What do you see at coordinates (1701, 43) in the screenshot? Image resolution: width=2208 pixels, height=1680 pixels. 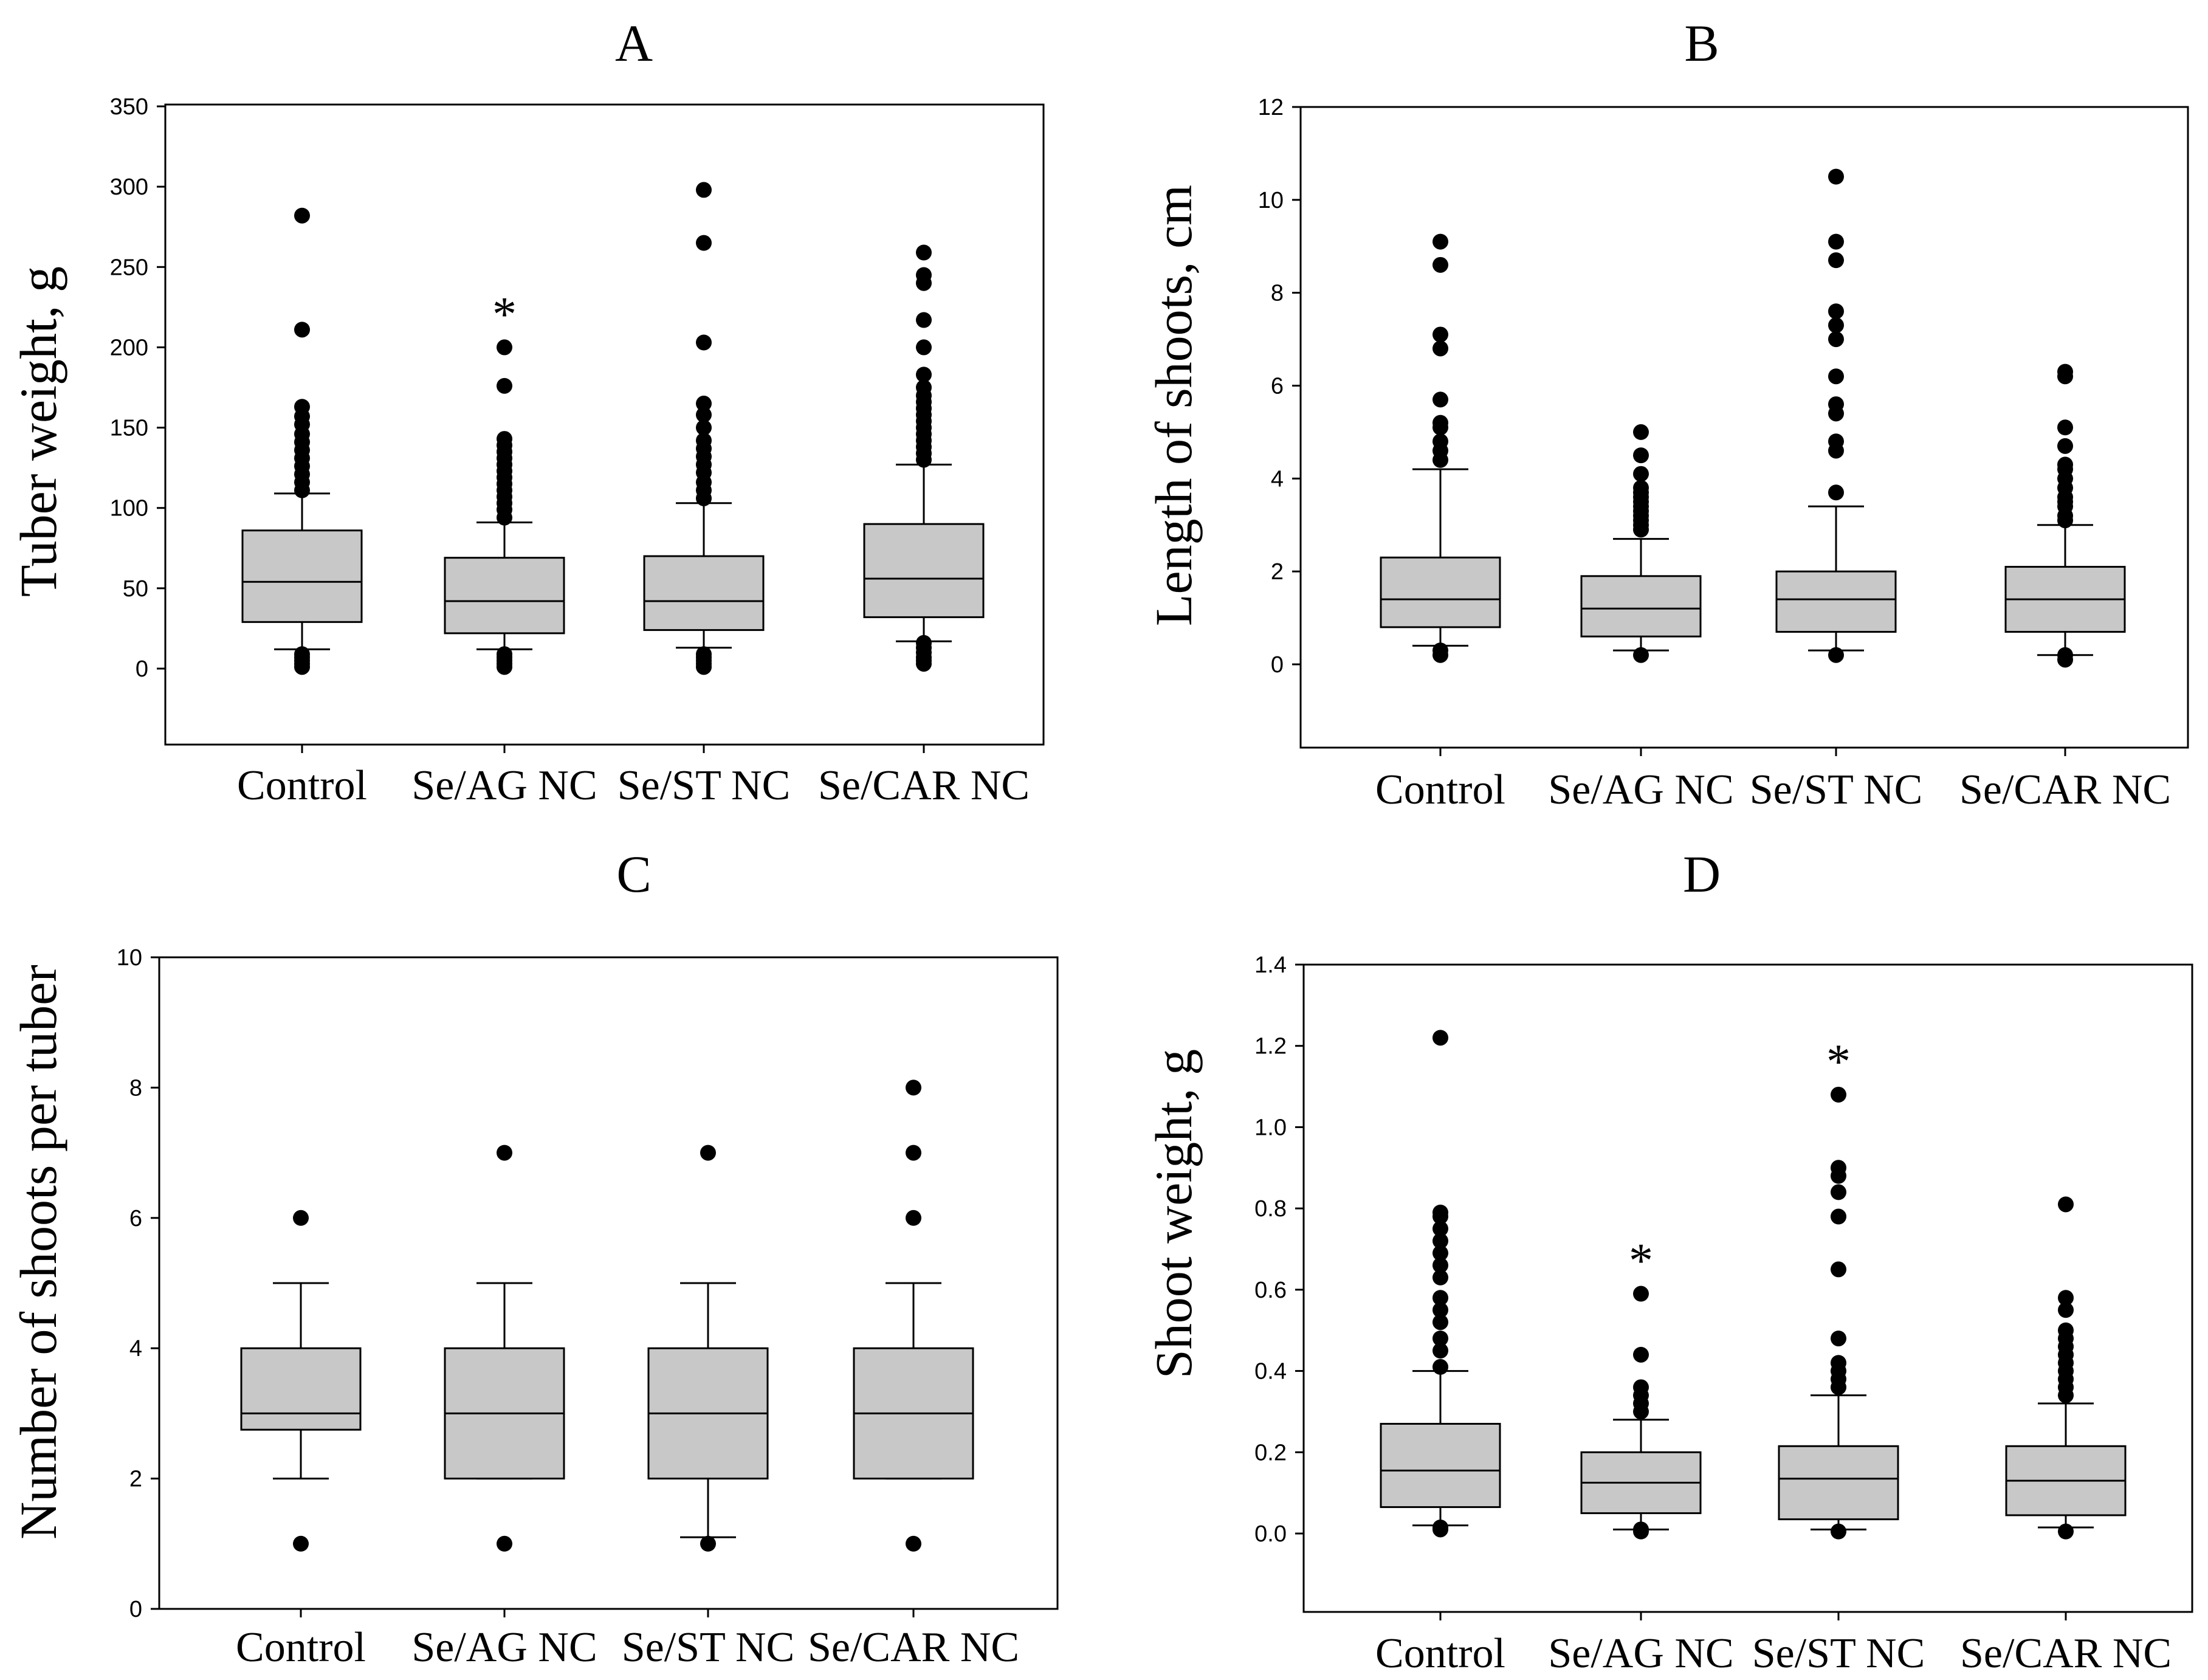 I see `panel-b-title: B` at bounding box center [1701, 43].